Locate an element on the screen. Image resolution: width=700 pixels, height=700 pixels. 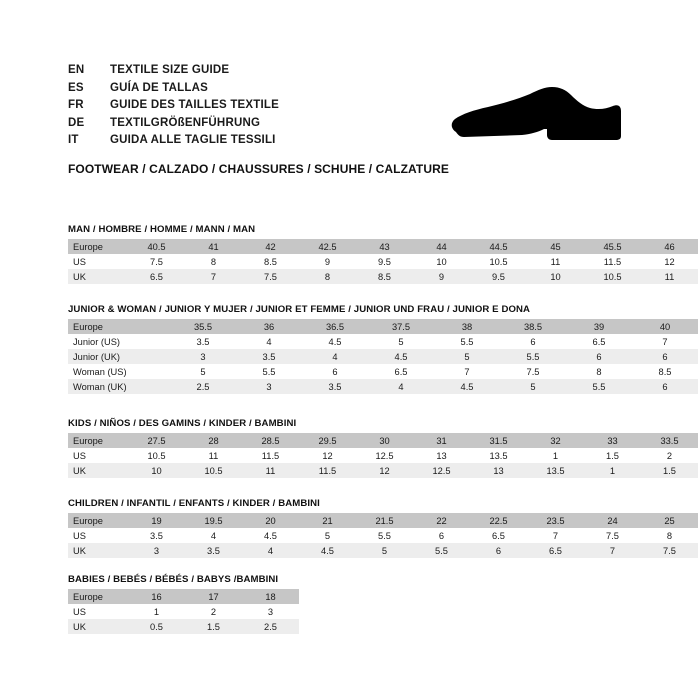
dress-shoe-silhouette-icon is located at coordinates (538, 115).